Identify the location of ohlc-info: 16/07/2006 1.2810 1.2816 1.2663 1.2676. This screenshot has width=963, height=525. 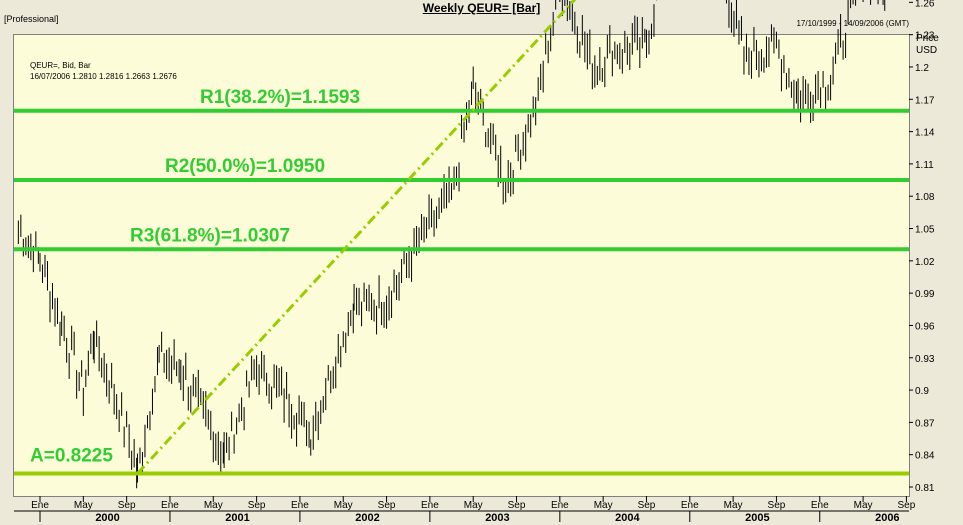
(103, 76).